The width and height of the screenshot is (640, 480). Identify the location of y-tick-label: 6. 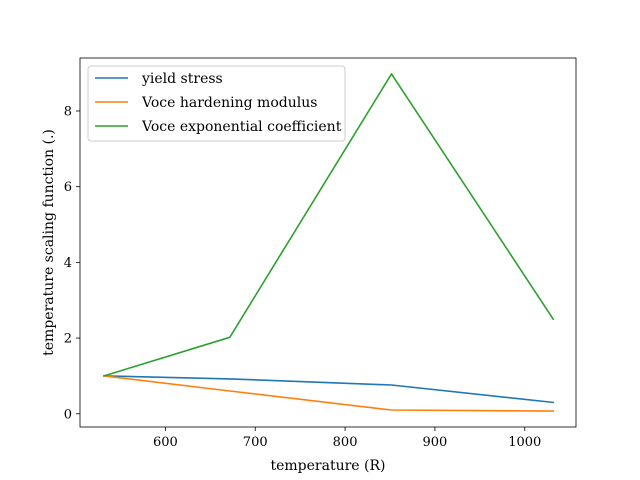
(68, 187).